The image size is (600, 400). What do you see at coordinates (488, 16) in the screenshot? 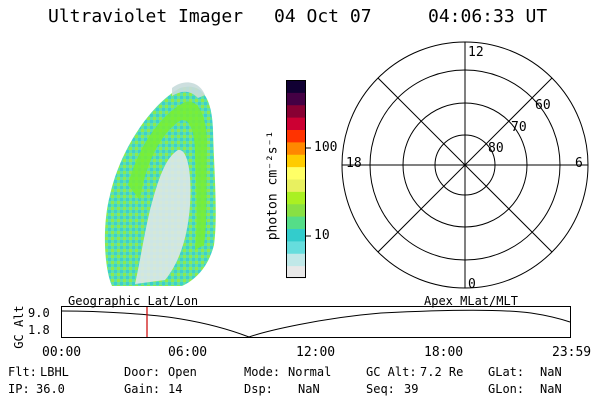
I see `time-label: 04:06:33 UT` at bounding box center [488, 16].